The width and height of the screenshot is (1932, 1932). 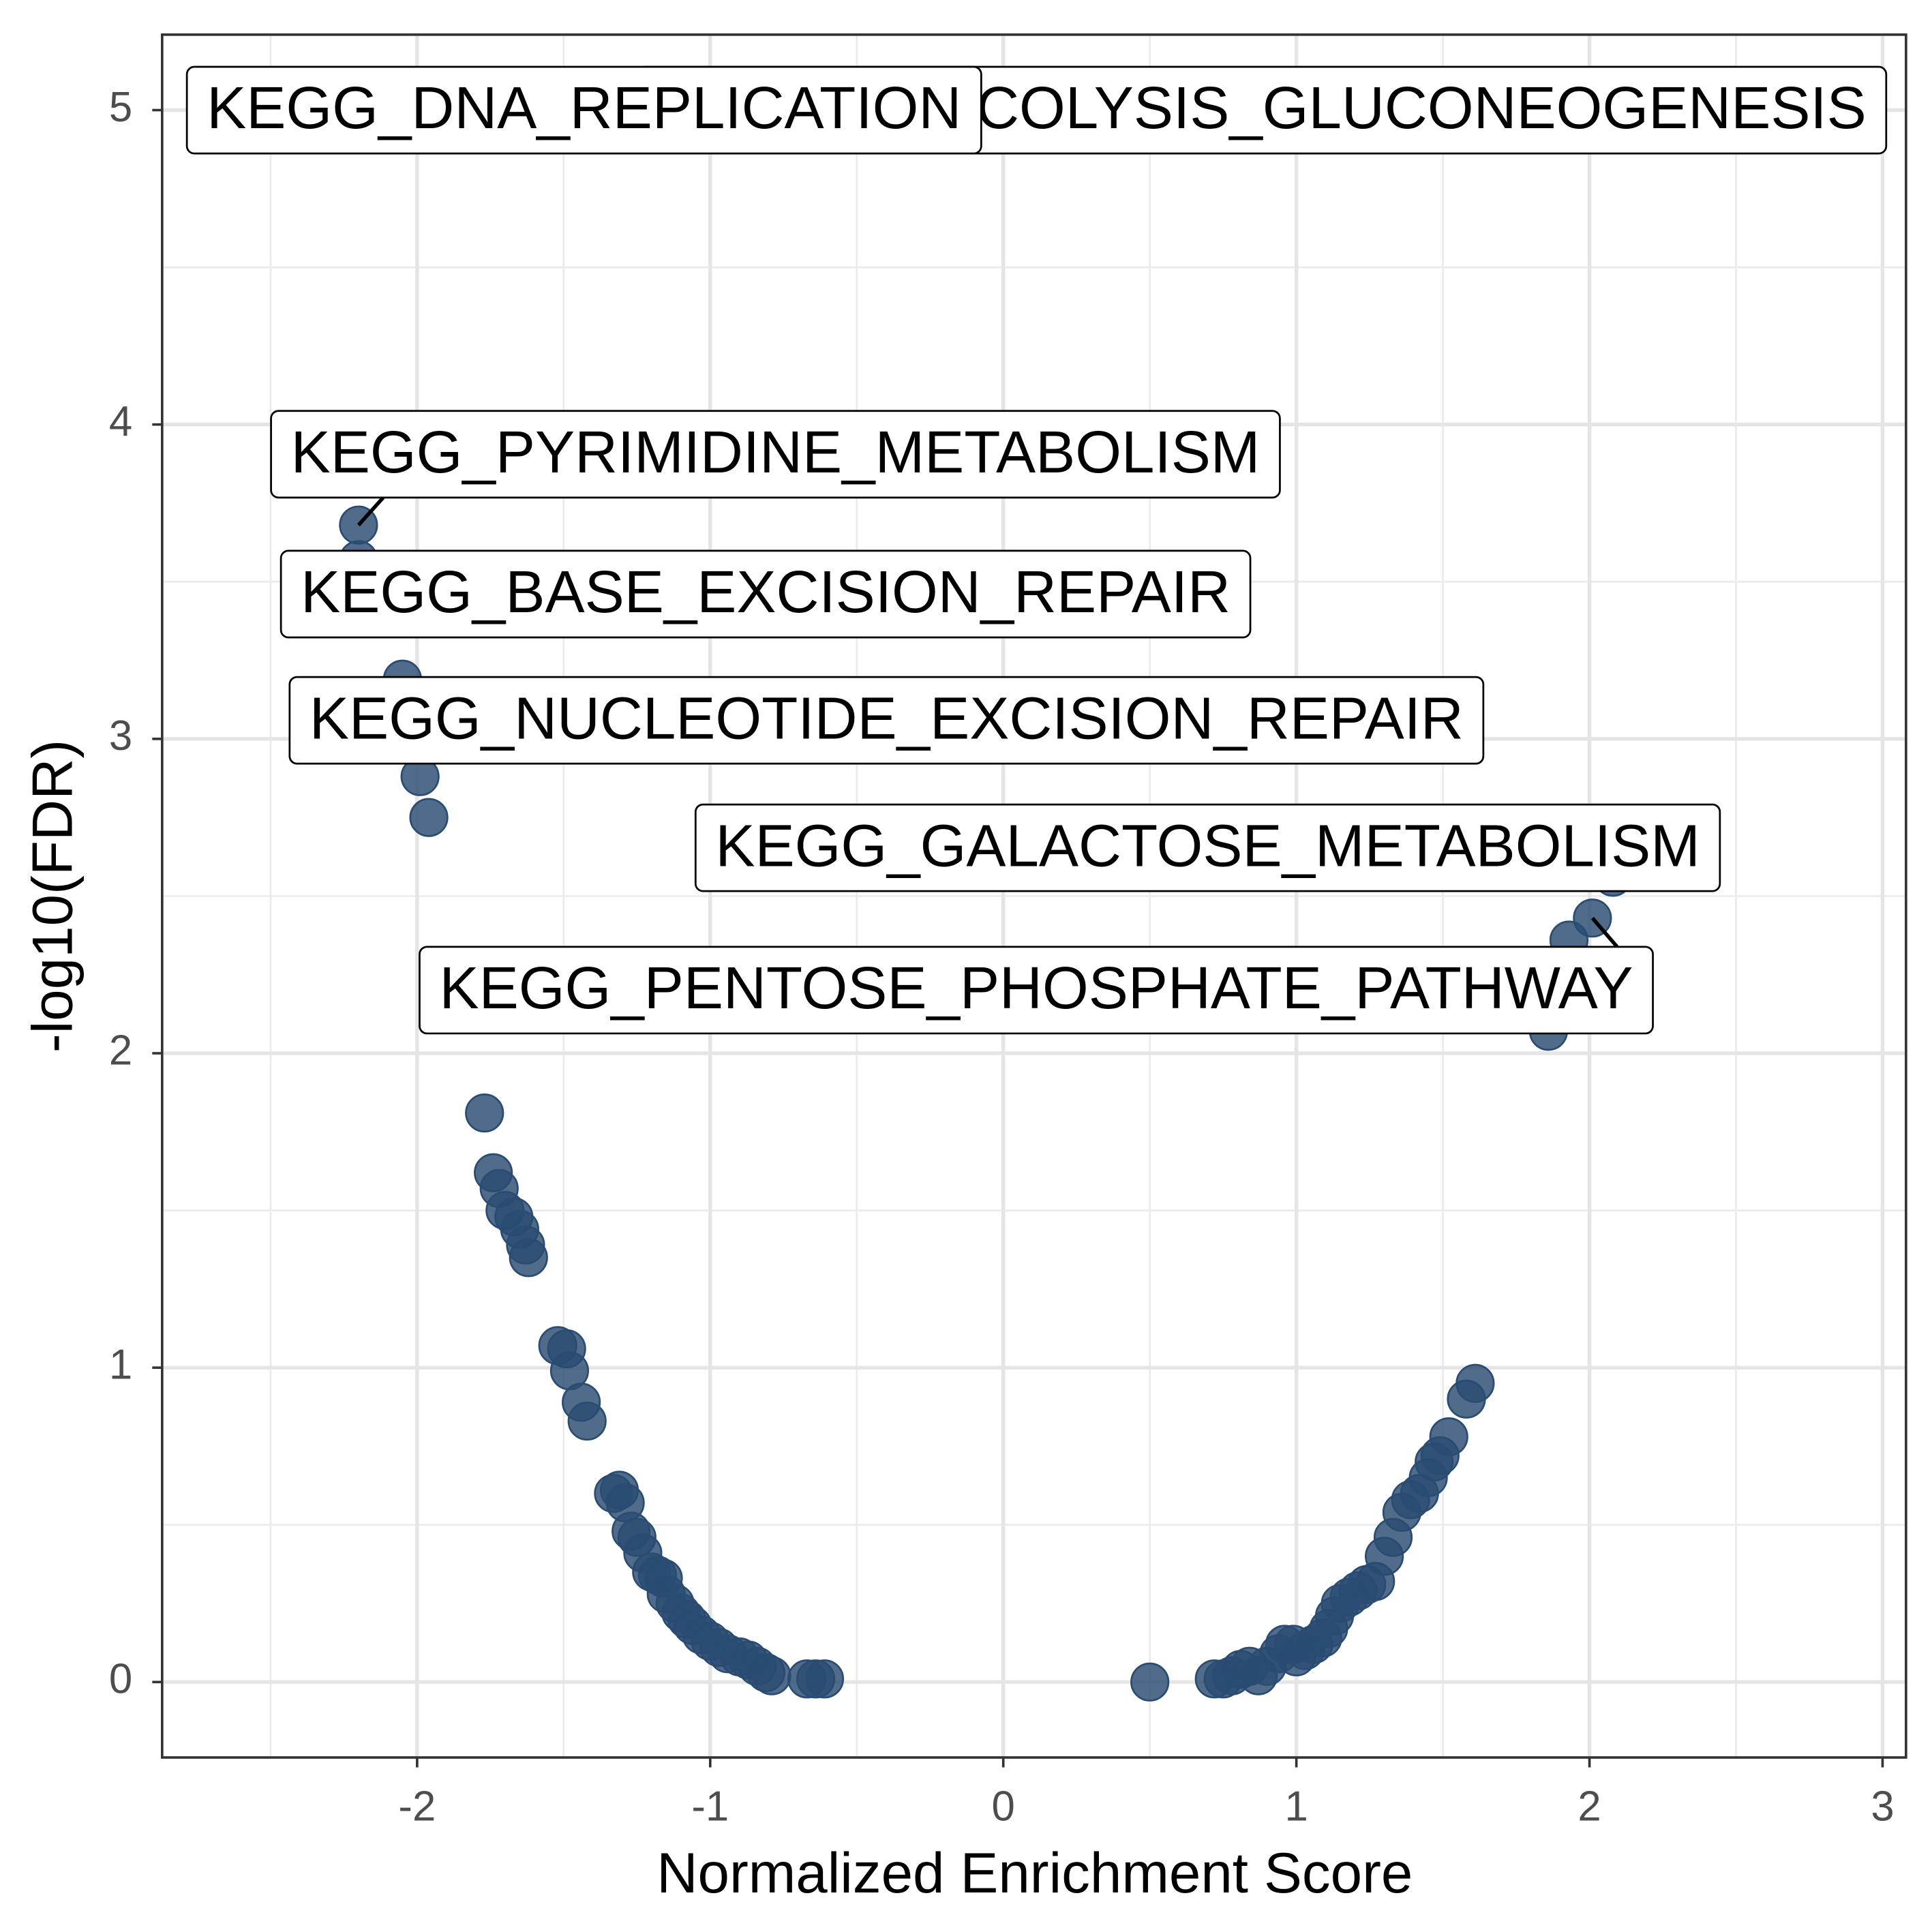 What do you see at coordinates (121, 1050) in the screenshot?
I see `y-tick-label: 2` at bounding box center [121, 1050].